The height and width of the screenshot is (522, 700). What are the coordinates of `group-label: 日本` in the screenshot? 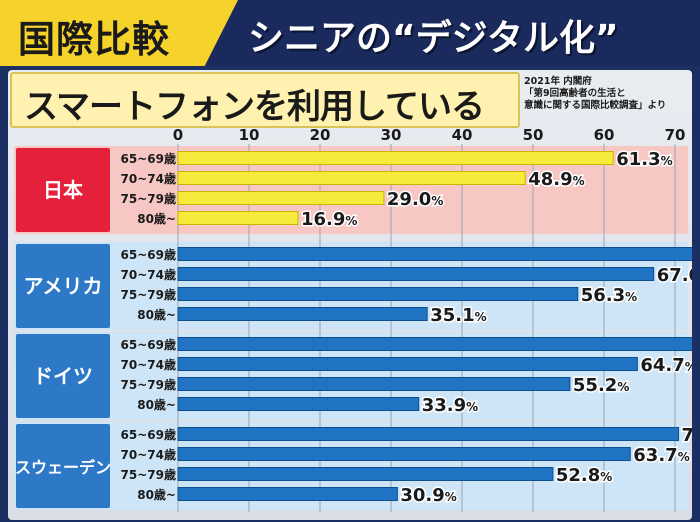 It's located at (63, 190).